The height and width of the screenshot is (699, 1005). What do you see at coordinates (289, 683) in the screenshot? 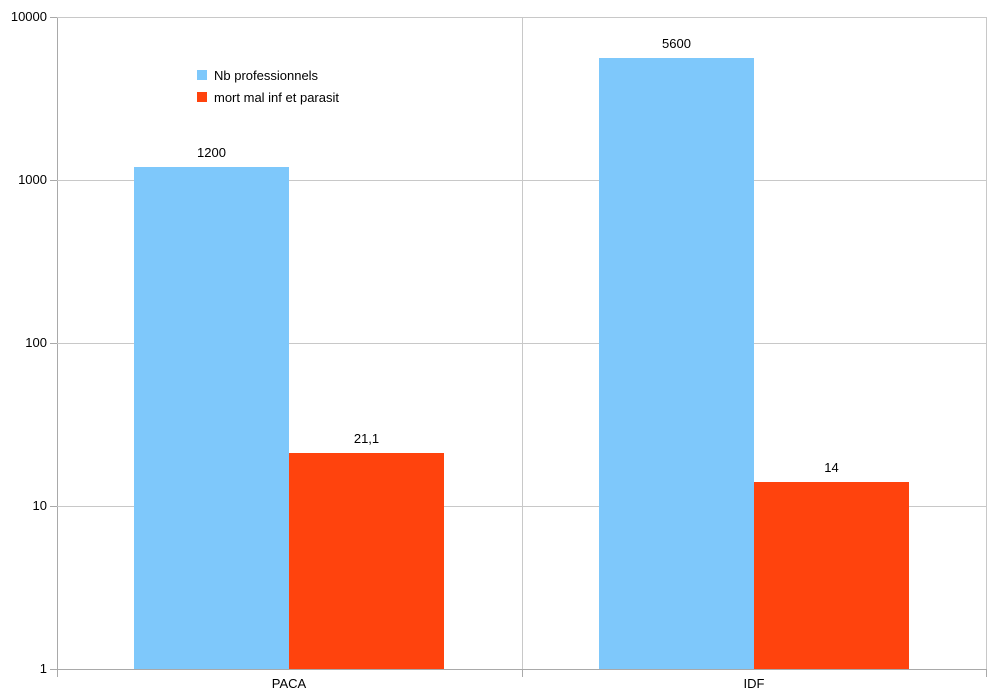
I see `category-label: PACA` at bounding box center [289, 683].